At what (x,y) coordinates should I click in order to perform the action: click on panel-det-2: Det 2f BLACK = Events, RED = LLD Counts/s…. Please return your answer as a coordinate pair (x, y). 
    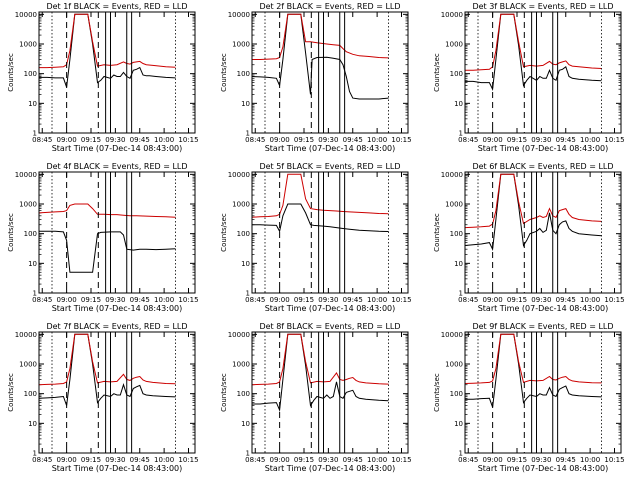
    Looking at the image, I should click on (316, 77).